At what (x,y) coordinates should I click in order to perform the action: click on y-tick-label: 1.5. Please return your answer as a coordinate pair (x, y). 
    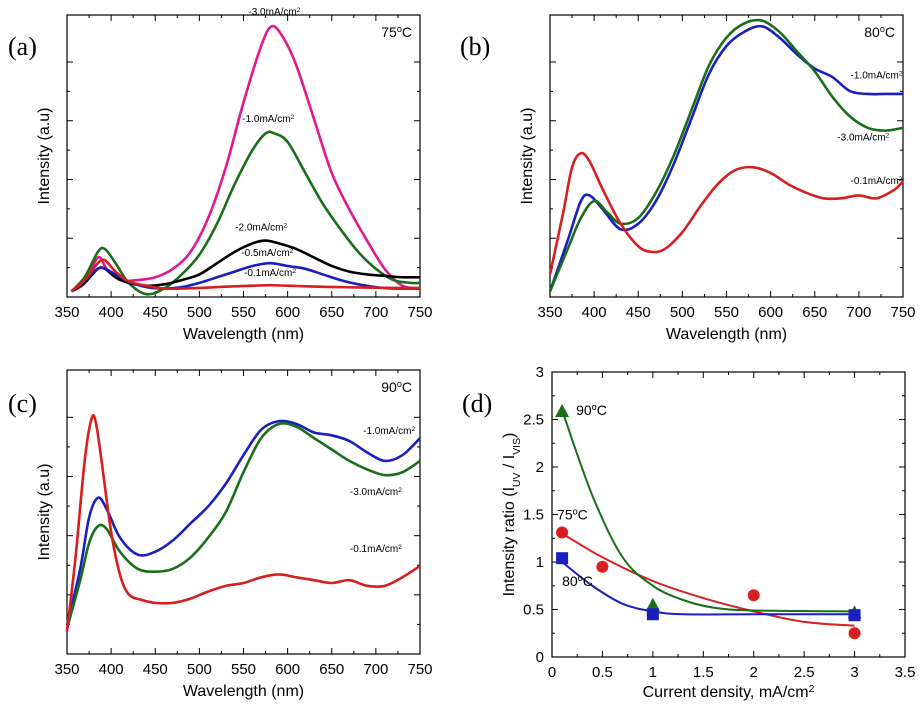
    Looking at the image, I should click on (533, 515).